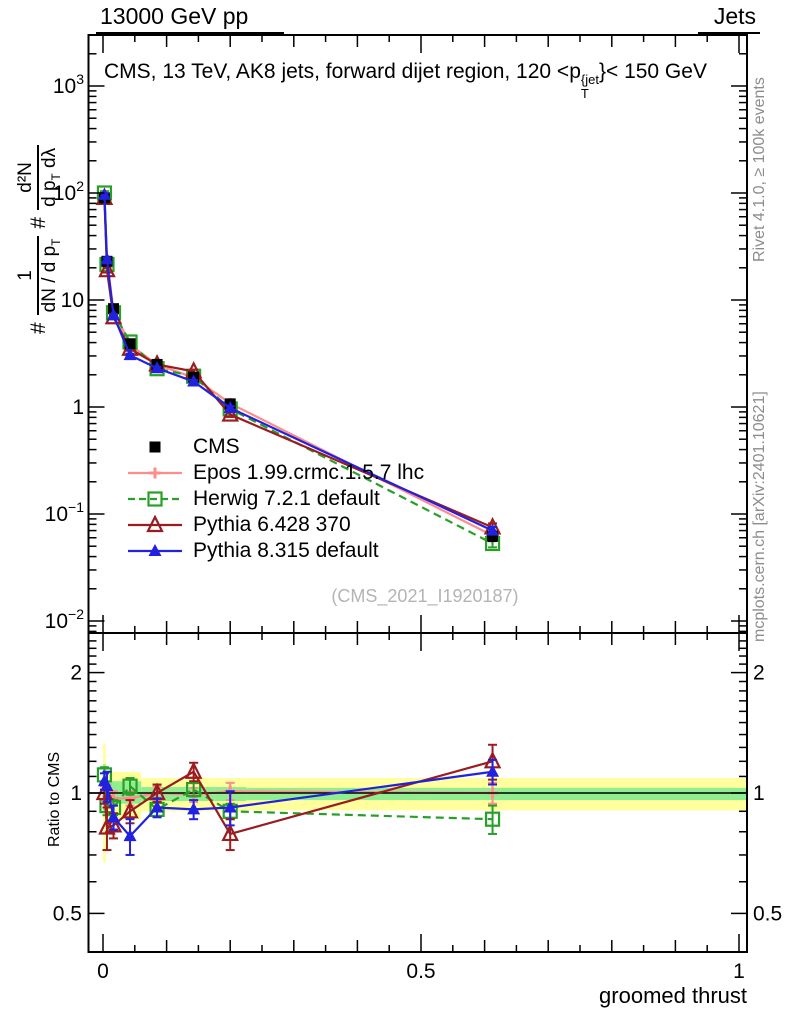  Describe the element at coordinates (26, 275) in the screenshot. I see `y-label-frac1-numerator: 1` at that location.